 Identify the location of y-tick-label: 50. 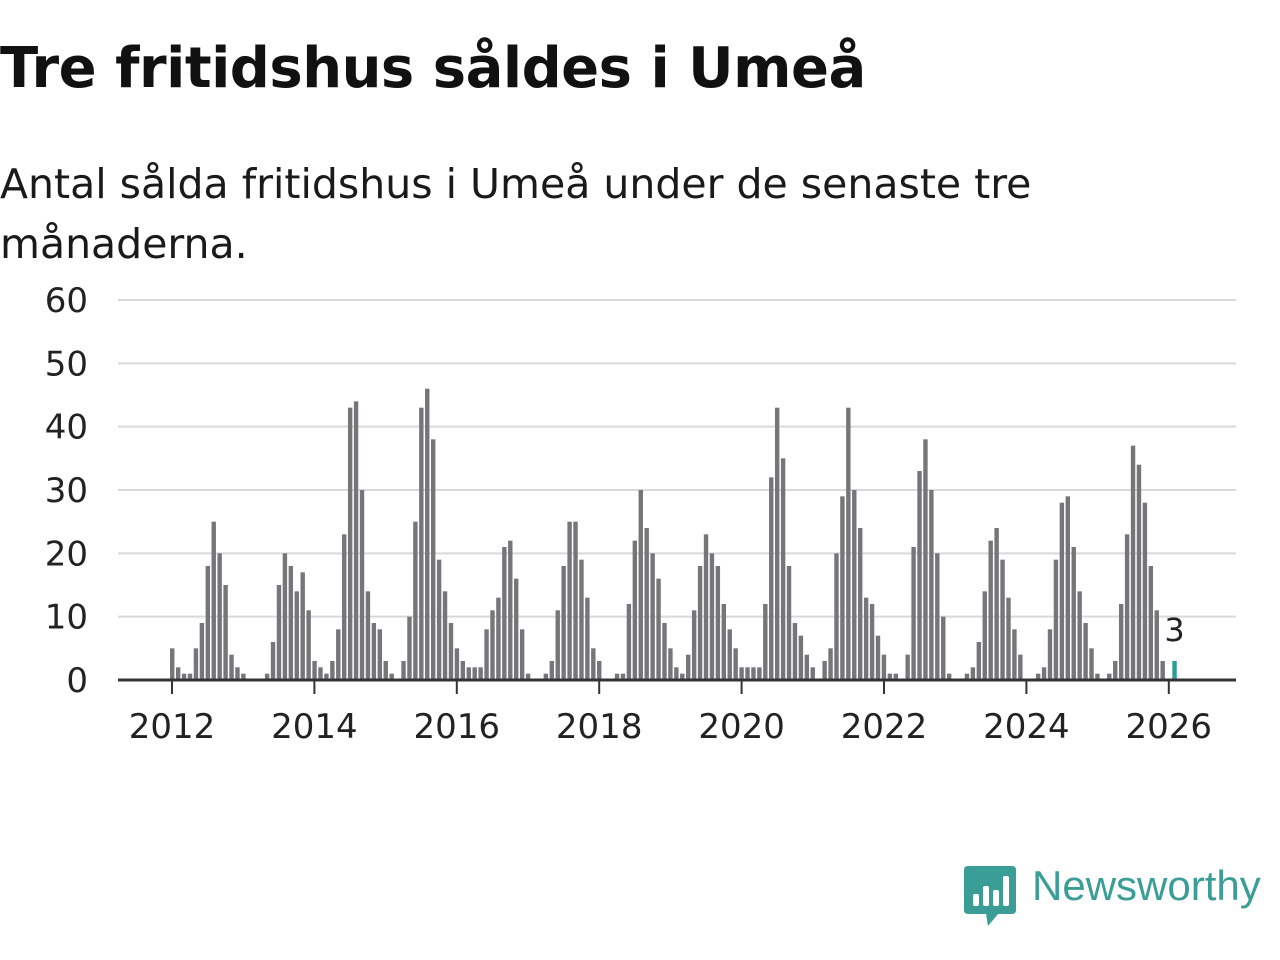
(66, 364).